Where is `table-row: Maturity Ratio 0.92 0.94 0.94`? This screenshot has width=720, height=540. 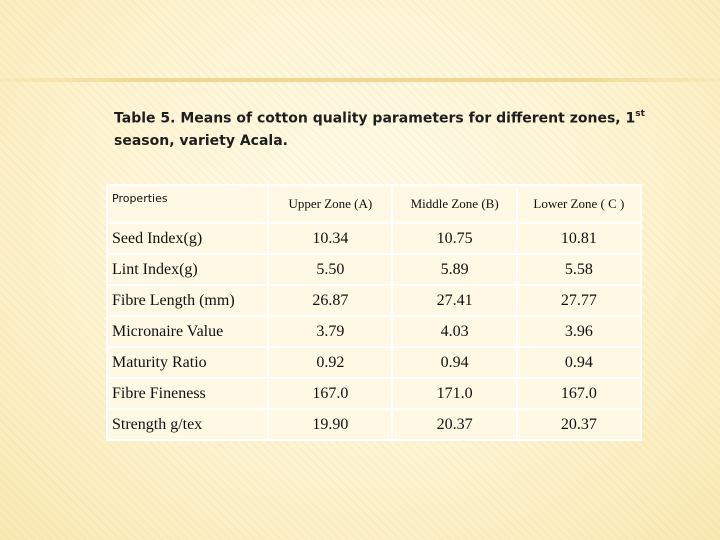
table-row: Maturity Ratio 0.92 0.94 0.94 is located at coordinates (374, 362).